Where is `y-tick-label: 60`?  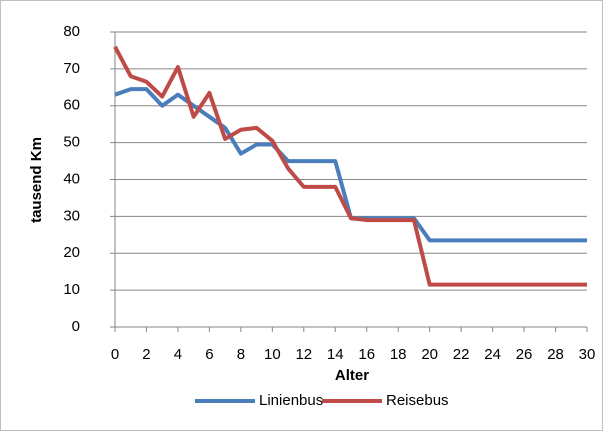
y-tick-label: 60 is located at coordinates (71, 105).